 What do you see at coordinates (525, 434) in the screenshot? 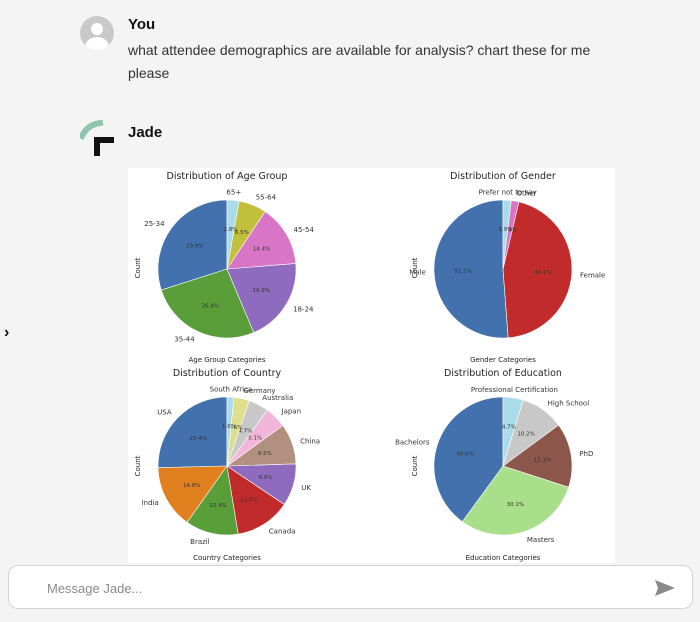
I see `pie-percent-label: 10.2%` at bounding box center [525, 434].